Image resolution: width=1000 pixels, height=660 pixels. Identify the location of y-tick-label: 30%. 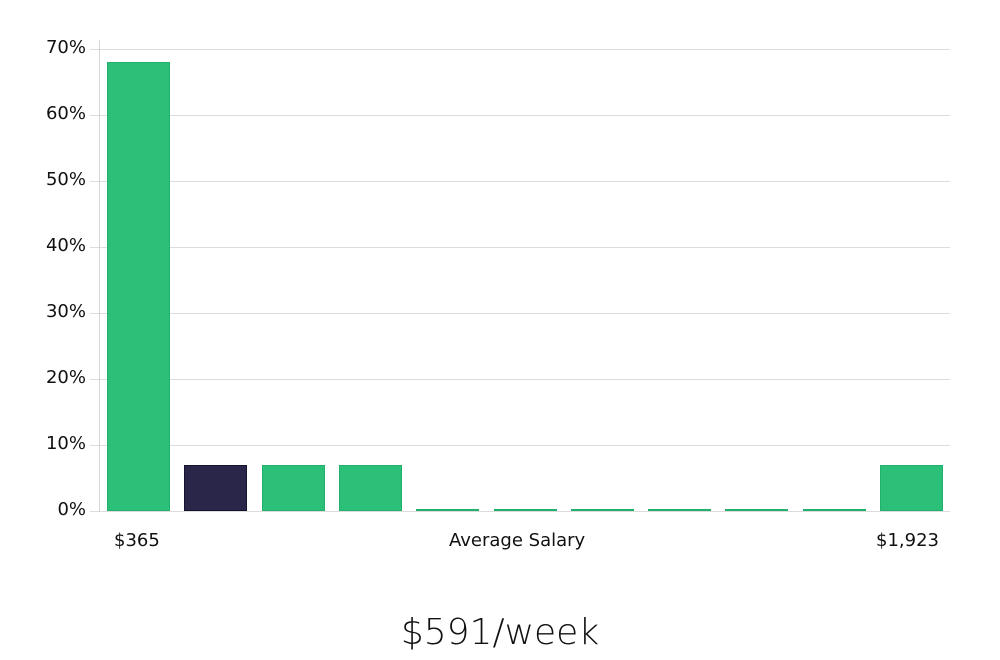
(65, 311).